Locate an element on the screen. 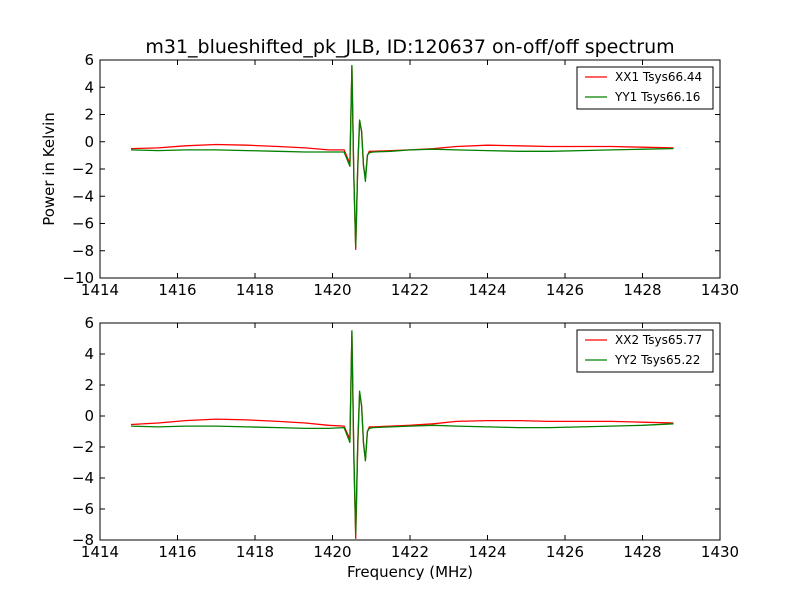  legend-label: XX2 Tsys65.77 is located at coordinates (658, 340).